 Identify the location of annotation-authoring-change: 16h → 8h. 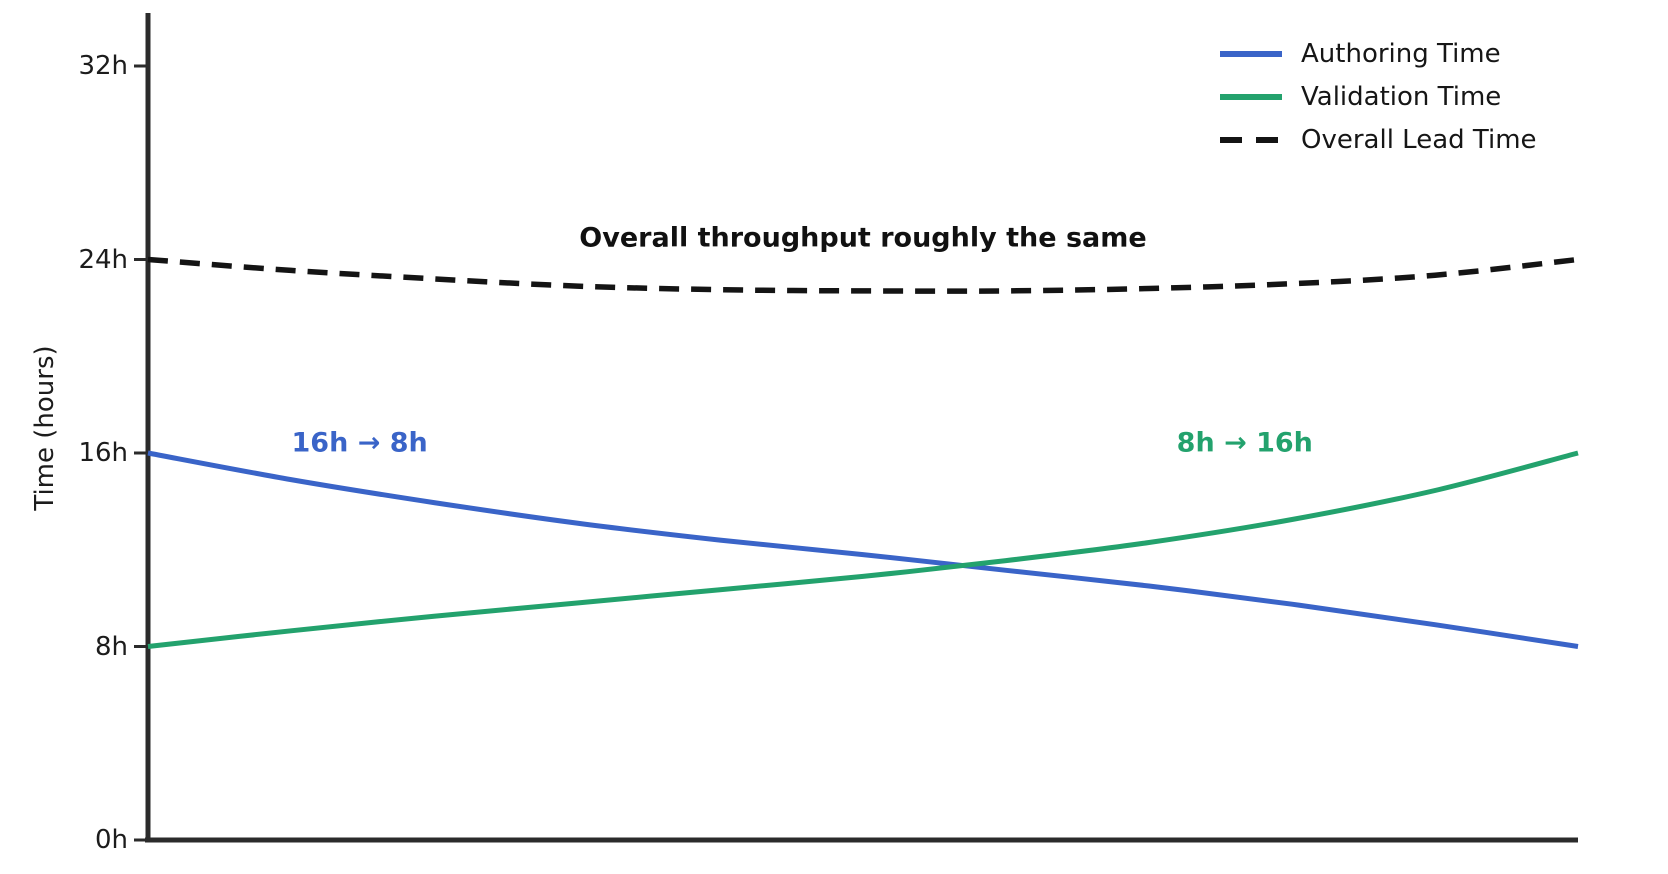
(359, 443).